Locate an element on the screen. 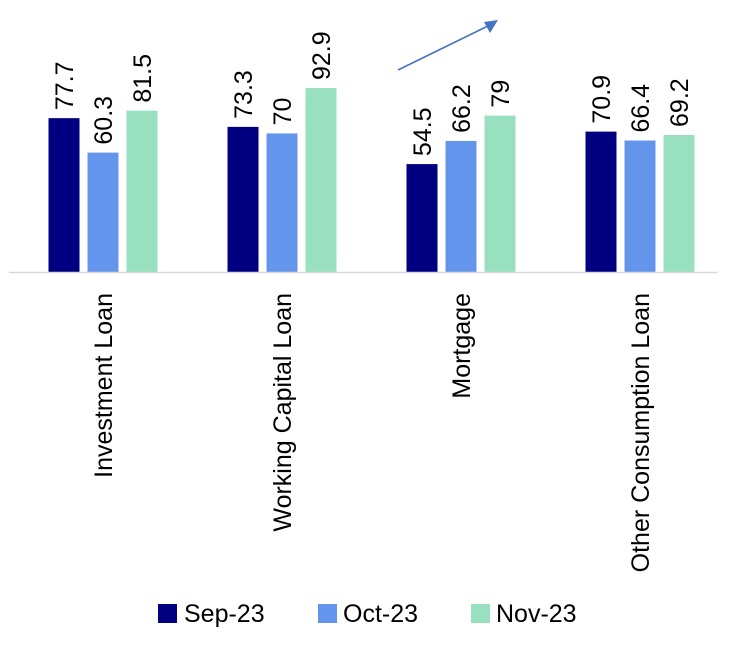  legend: Sep-23 Oct-23 Nov-23 is located at coordinates (367, 614).